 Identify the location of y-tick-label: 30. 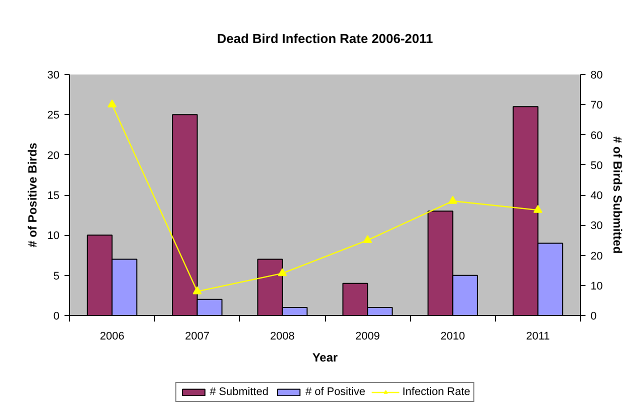
(53, 76).